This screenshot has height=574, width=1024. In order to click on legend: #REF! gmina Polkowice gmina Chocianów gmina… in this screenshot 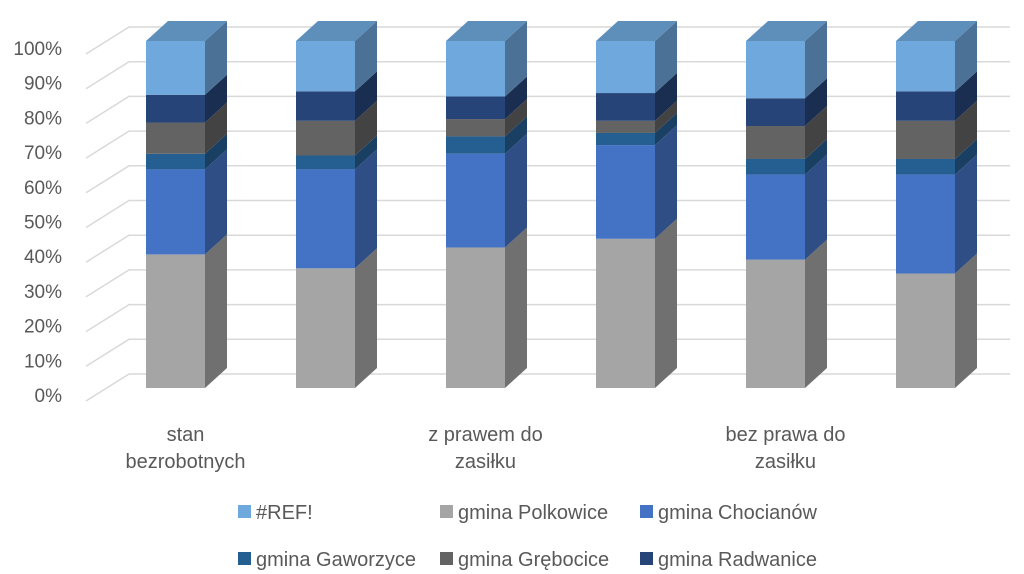, I will do `click(528, 536)`.